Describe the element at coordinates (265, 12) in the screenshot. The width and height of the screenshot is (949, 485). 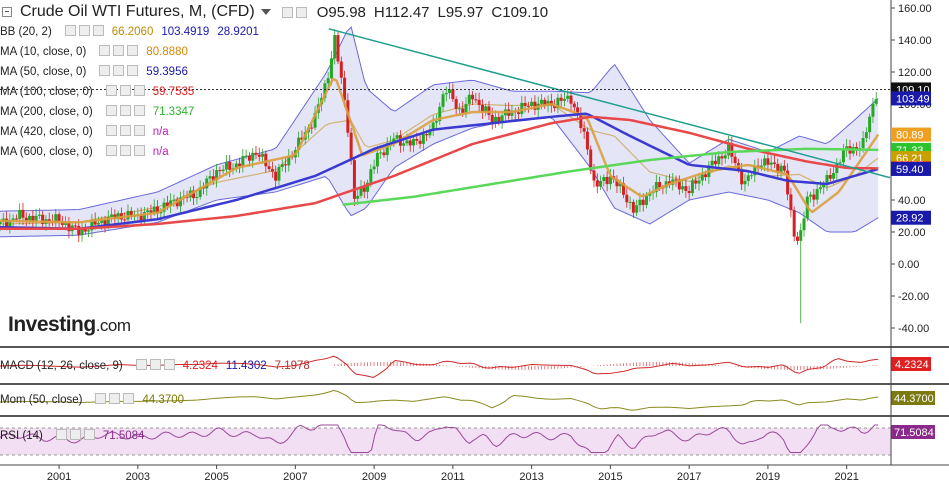
I see `chevron-down-icon` at that location.